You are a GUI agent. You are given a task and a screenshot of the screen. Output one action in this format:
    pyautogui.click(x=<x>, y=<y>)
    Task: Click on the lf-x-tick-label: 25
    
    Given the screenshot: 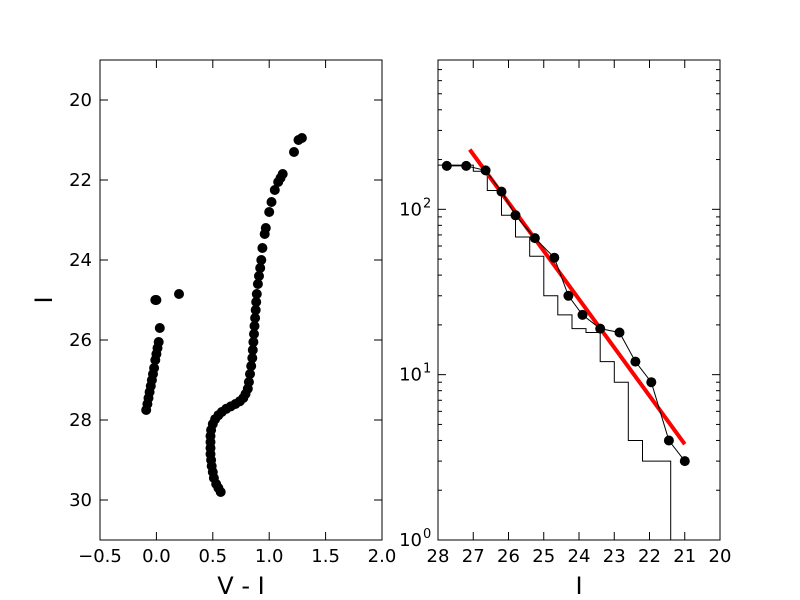 What is the action you would take?
    pyautogui.click(x=543, y=556)
    